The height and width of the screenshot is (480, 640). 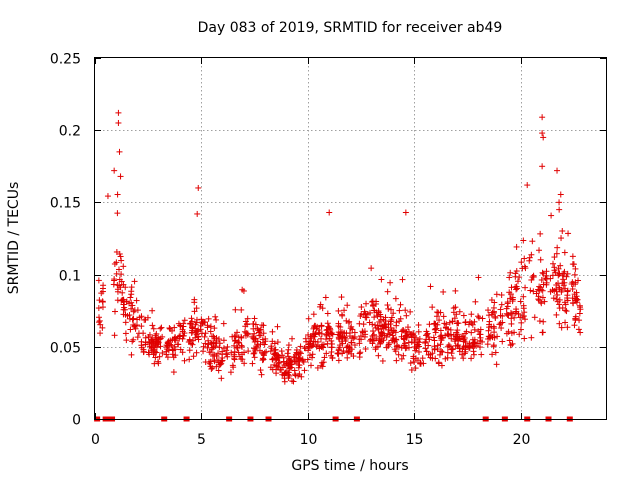 I want to click on y-axis-title: SRMTID / TECUs, so click(x=14, y=238).